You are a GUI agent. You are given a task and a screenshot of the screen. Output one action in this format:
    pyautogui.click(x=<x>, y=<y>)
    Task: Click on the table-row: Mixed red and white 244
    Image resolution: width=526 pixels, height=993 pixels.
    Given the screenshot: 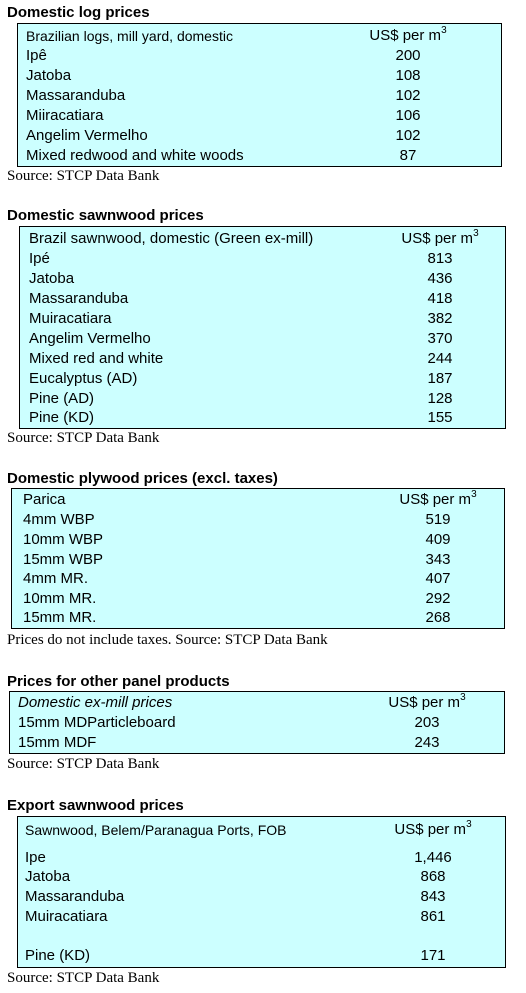 What is the action you would take?
    pyautogui.click(x=262, y=359)
    